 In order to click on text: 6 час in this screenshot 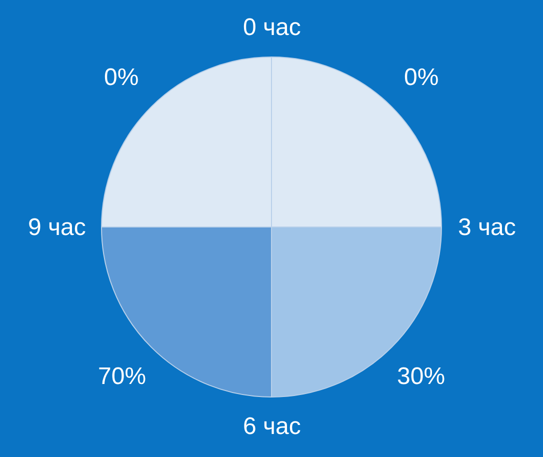, I will do `click(272, 426)`.